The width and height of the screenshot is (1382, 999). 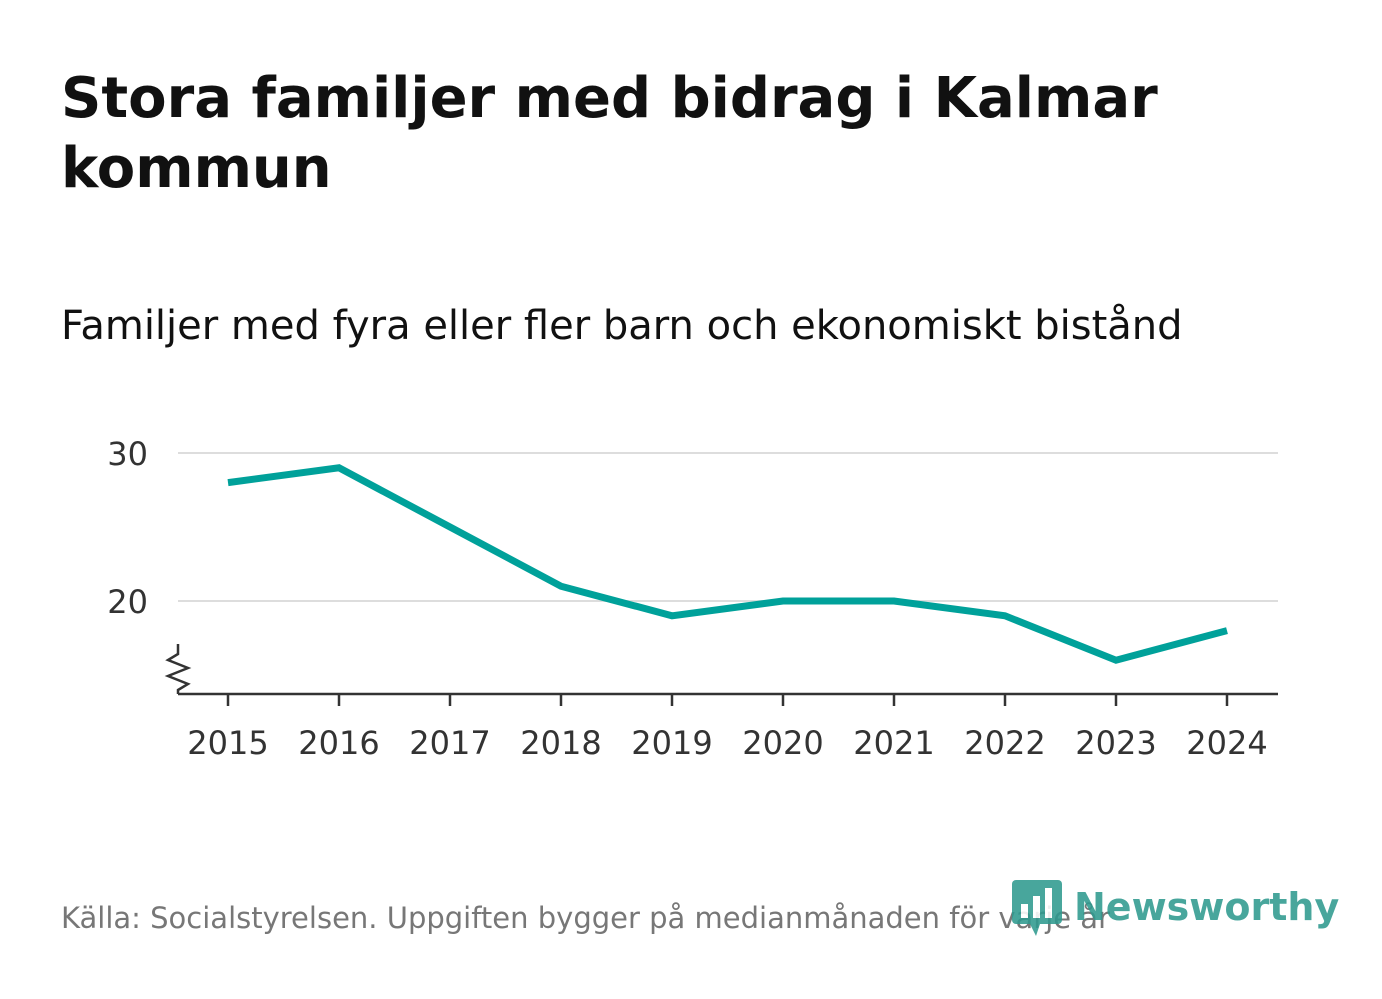 What do you see at coordinates (1207, 907) in the screenshot?
I see `newsworthy-wordmark: Newsworthy` at bounding box center [1207, 907].